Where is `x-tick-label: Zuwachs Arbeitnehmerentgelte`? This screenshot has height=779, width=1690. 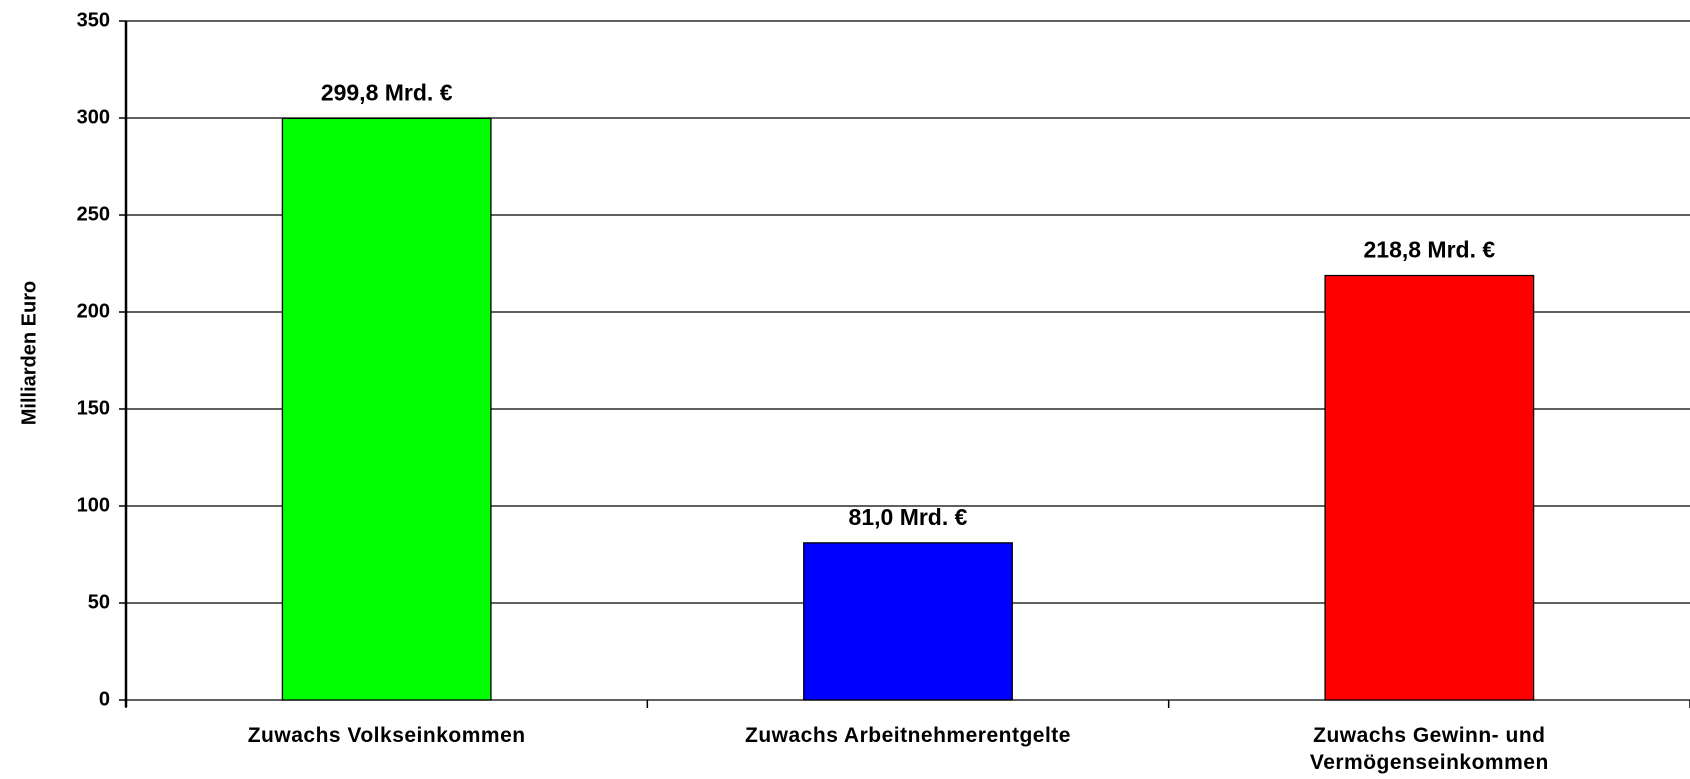 x-tick-label: Zuwachs Arbeitnehmerentgelte is located at coordinates (908, 735).